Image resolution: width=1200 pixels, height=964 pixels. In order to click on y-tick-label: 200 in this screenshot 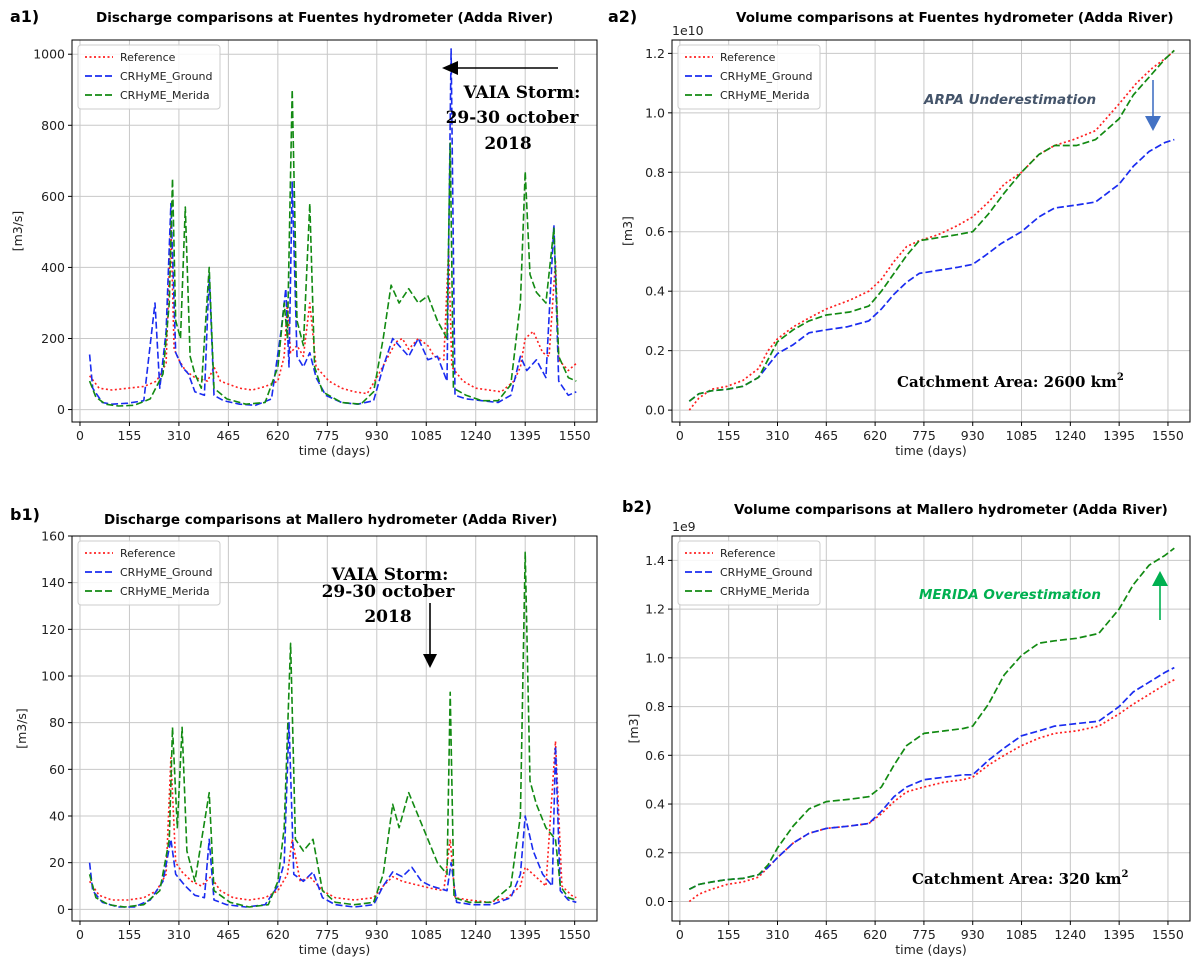, I will do `click(53, 338)`.